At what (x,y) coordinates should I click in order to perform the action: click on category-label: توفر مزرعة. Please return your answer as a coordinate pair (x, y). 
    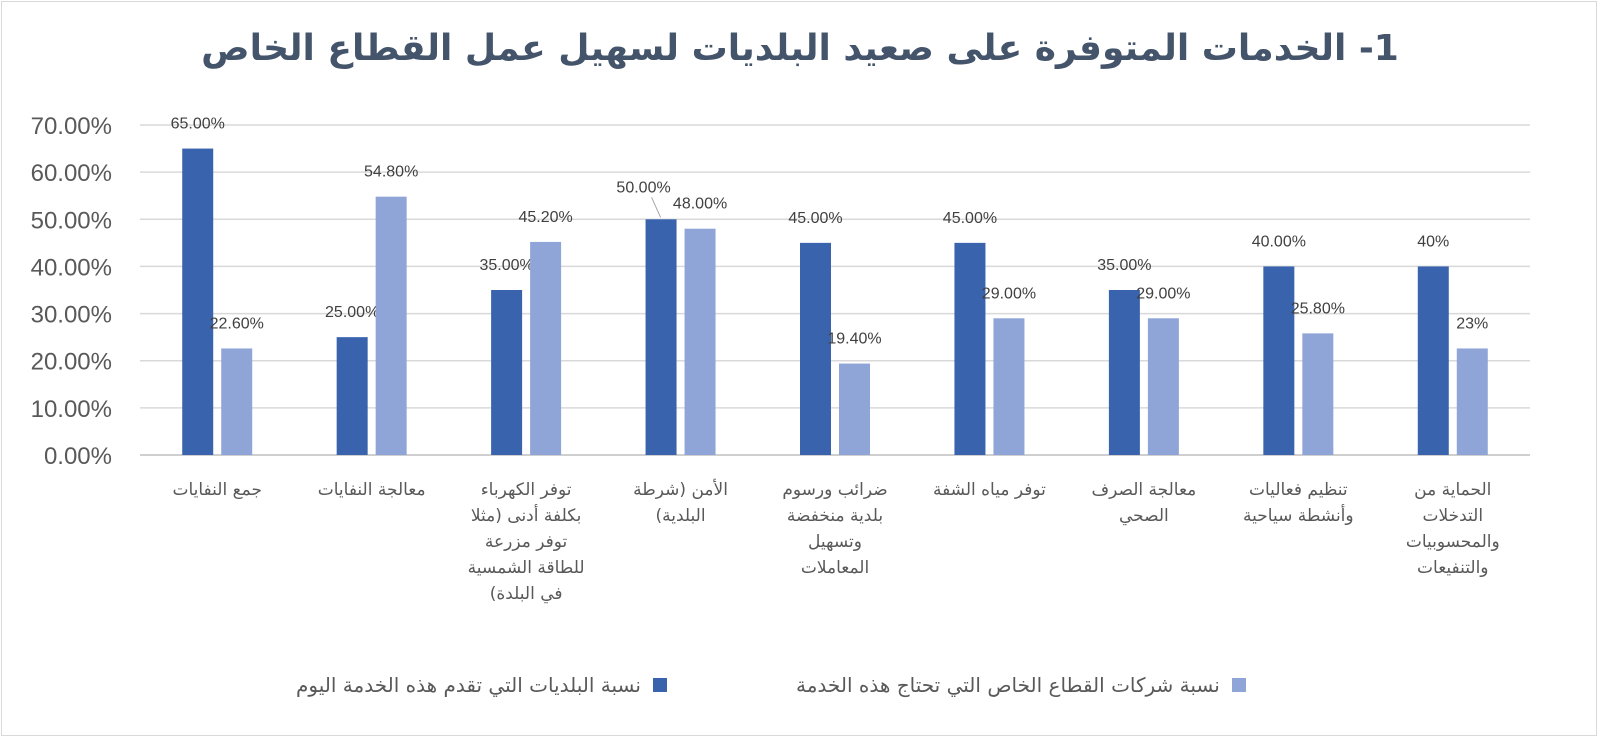
    Looking at the image, I should click on (526, 542).